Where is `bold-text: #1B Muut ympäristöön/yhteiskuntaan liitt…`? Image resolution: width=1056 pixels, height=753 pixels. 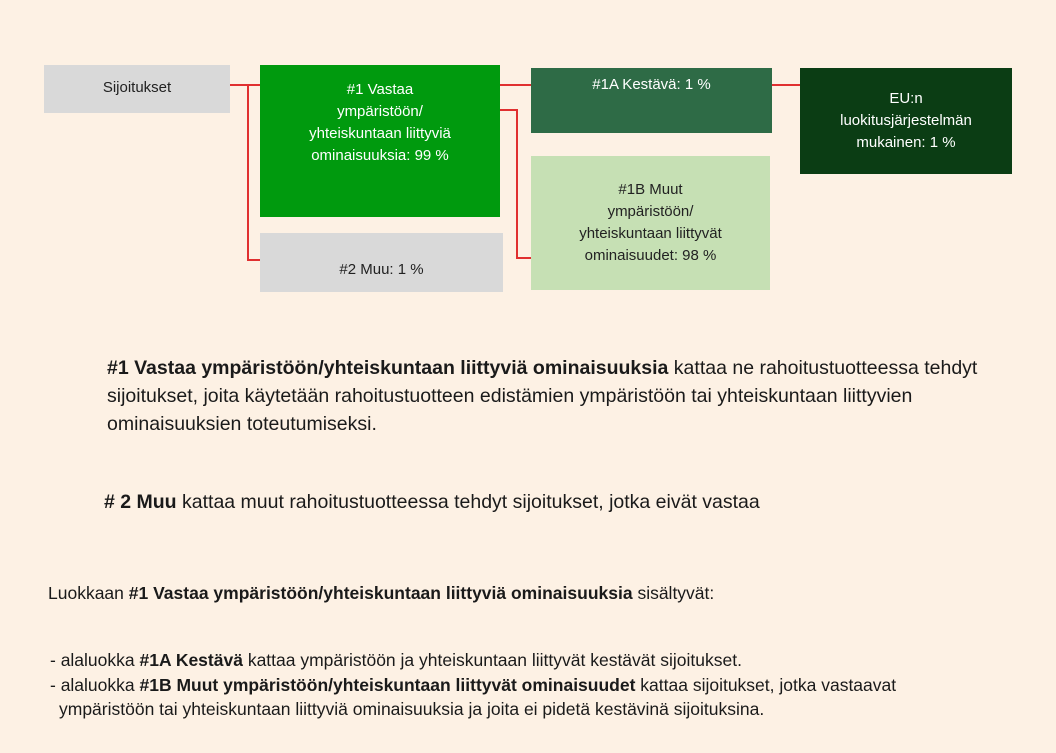 bold-text: #1B Muut ympäristöön/yhteiskuntaan liitt… is located at coordinates (387, 685).